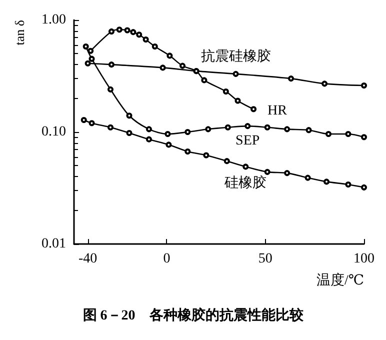 The width and height of the screenshot is (386, 340). Describe the element at coordinates (278, 111) in the screenshot. I see `series-label: HR` at that location.